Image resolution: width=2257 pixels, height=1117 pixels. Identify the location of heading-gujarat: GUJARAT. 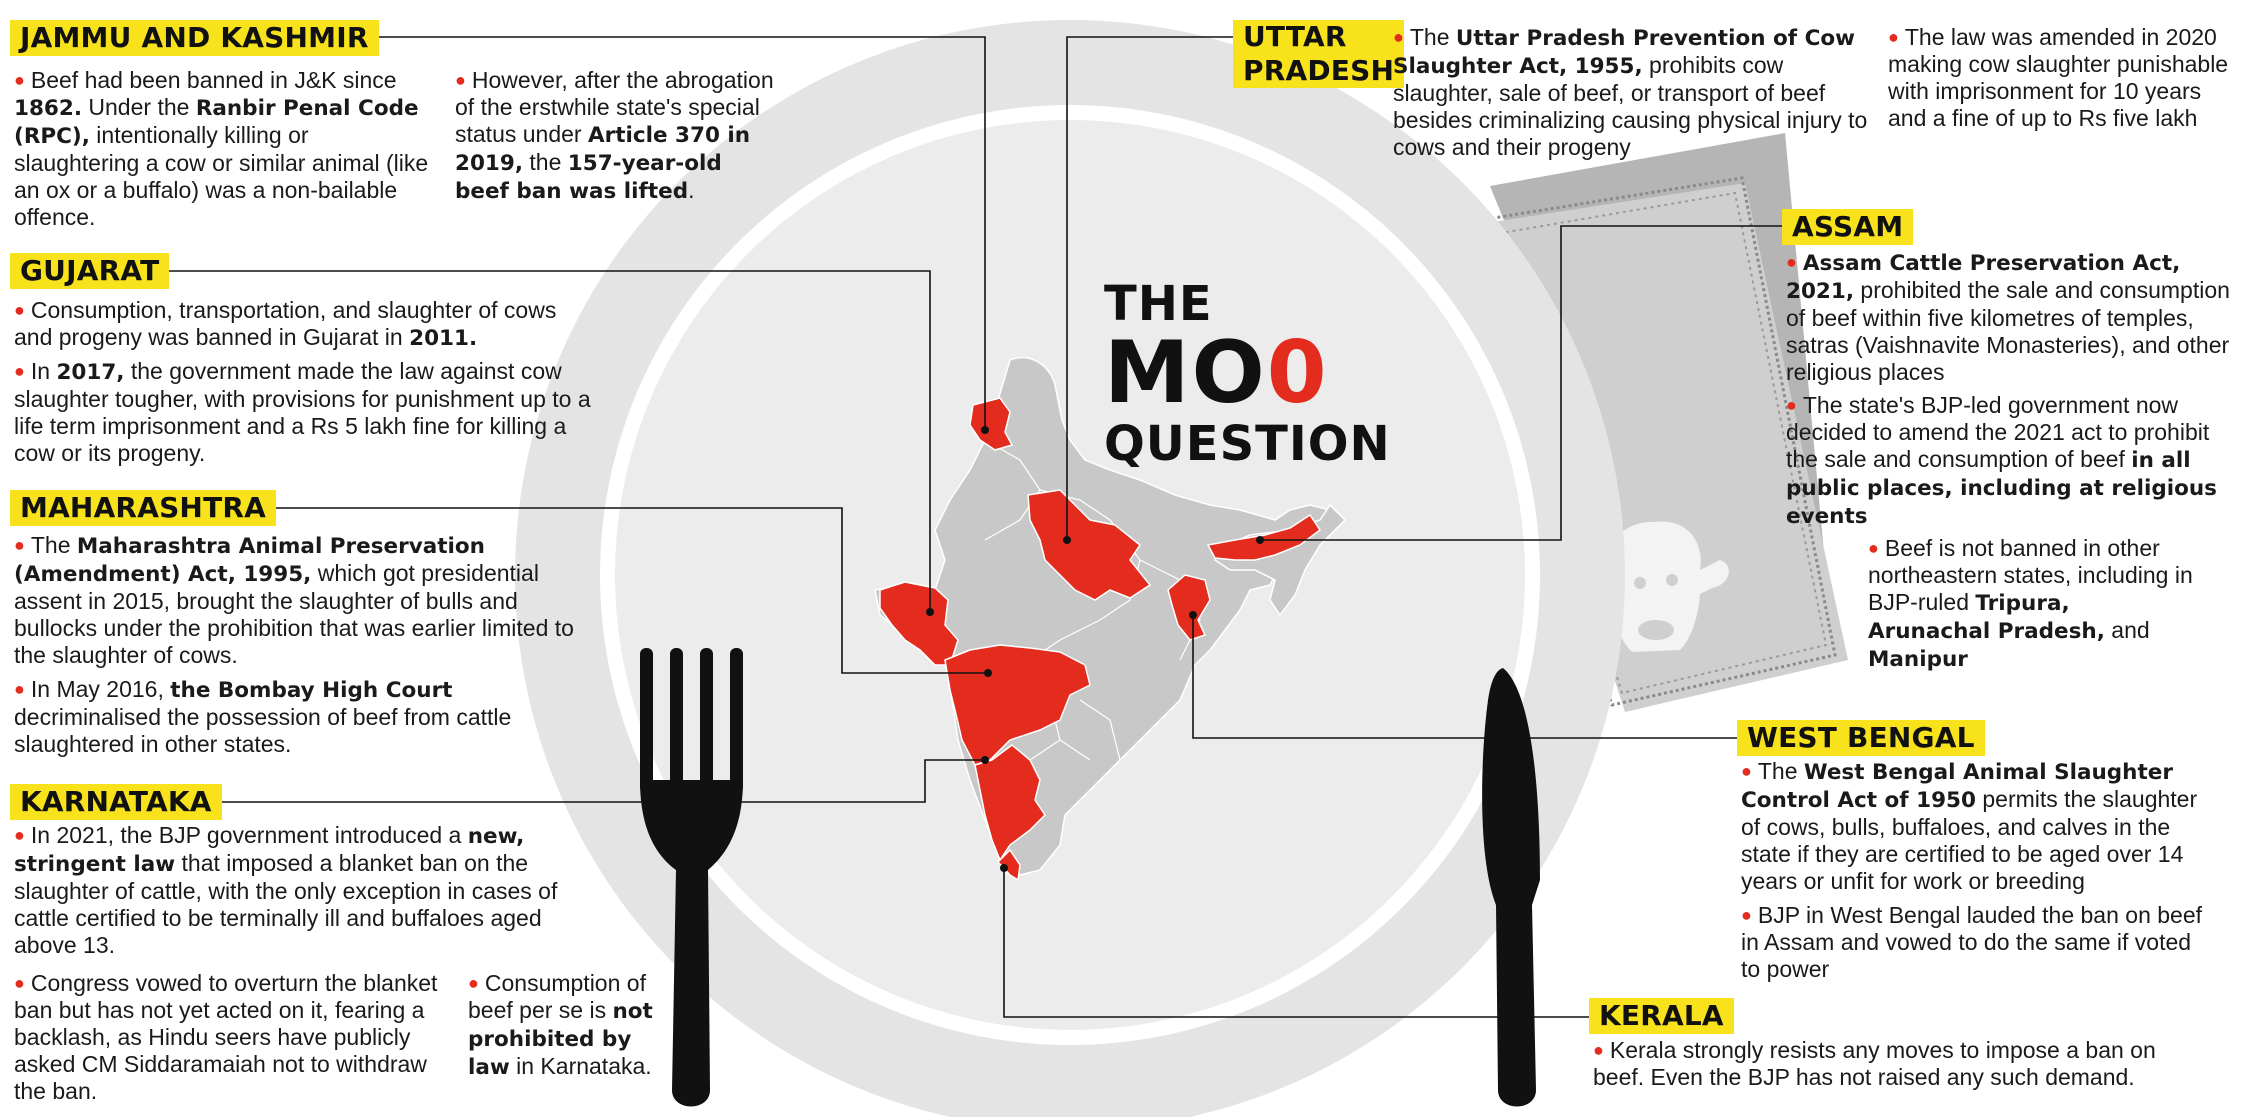
(90, 271).